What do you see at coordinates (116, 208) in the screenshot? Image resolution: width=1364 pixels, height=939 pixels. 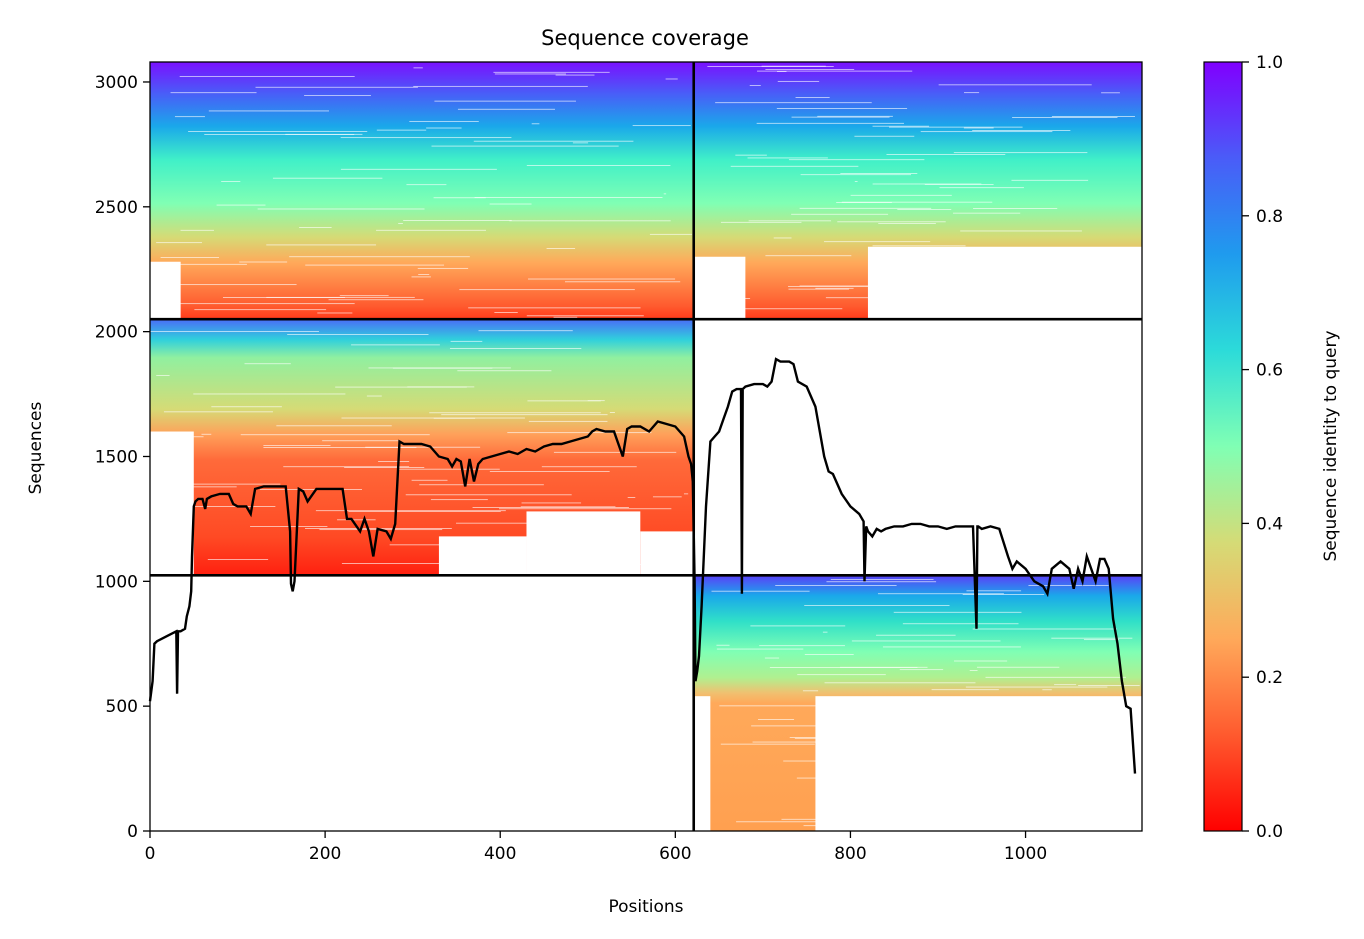 I see `y-tick-label: 2500` at bounding box center [116, 208].